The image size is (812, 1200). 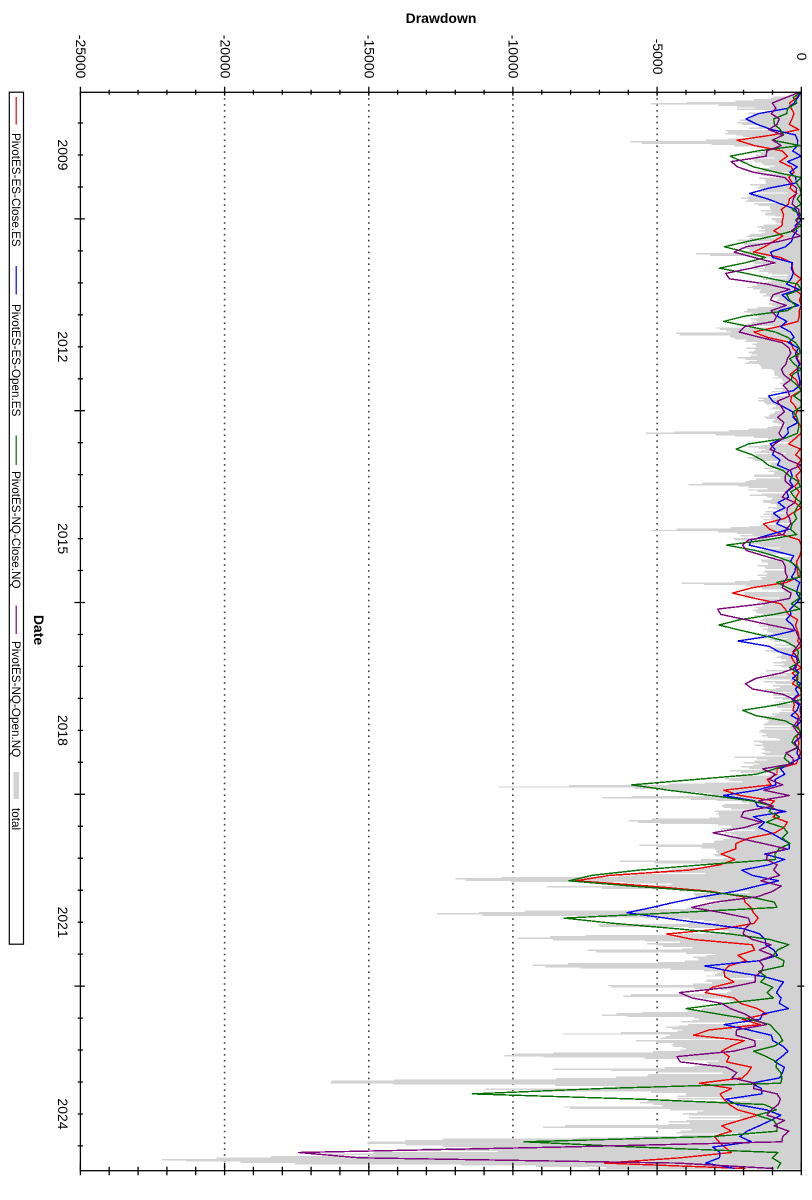 I want to click on svg-text: 2018, so click(x=63, y=730).